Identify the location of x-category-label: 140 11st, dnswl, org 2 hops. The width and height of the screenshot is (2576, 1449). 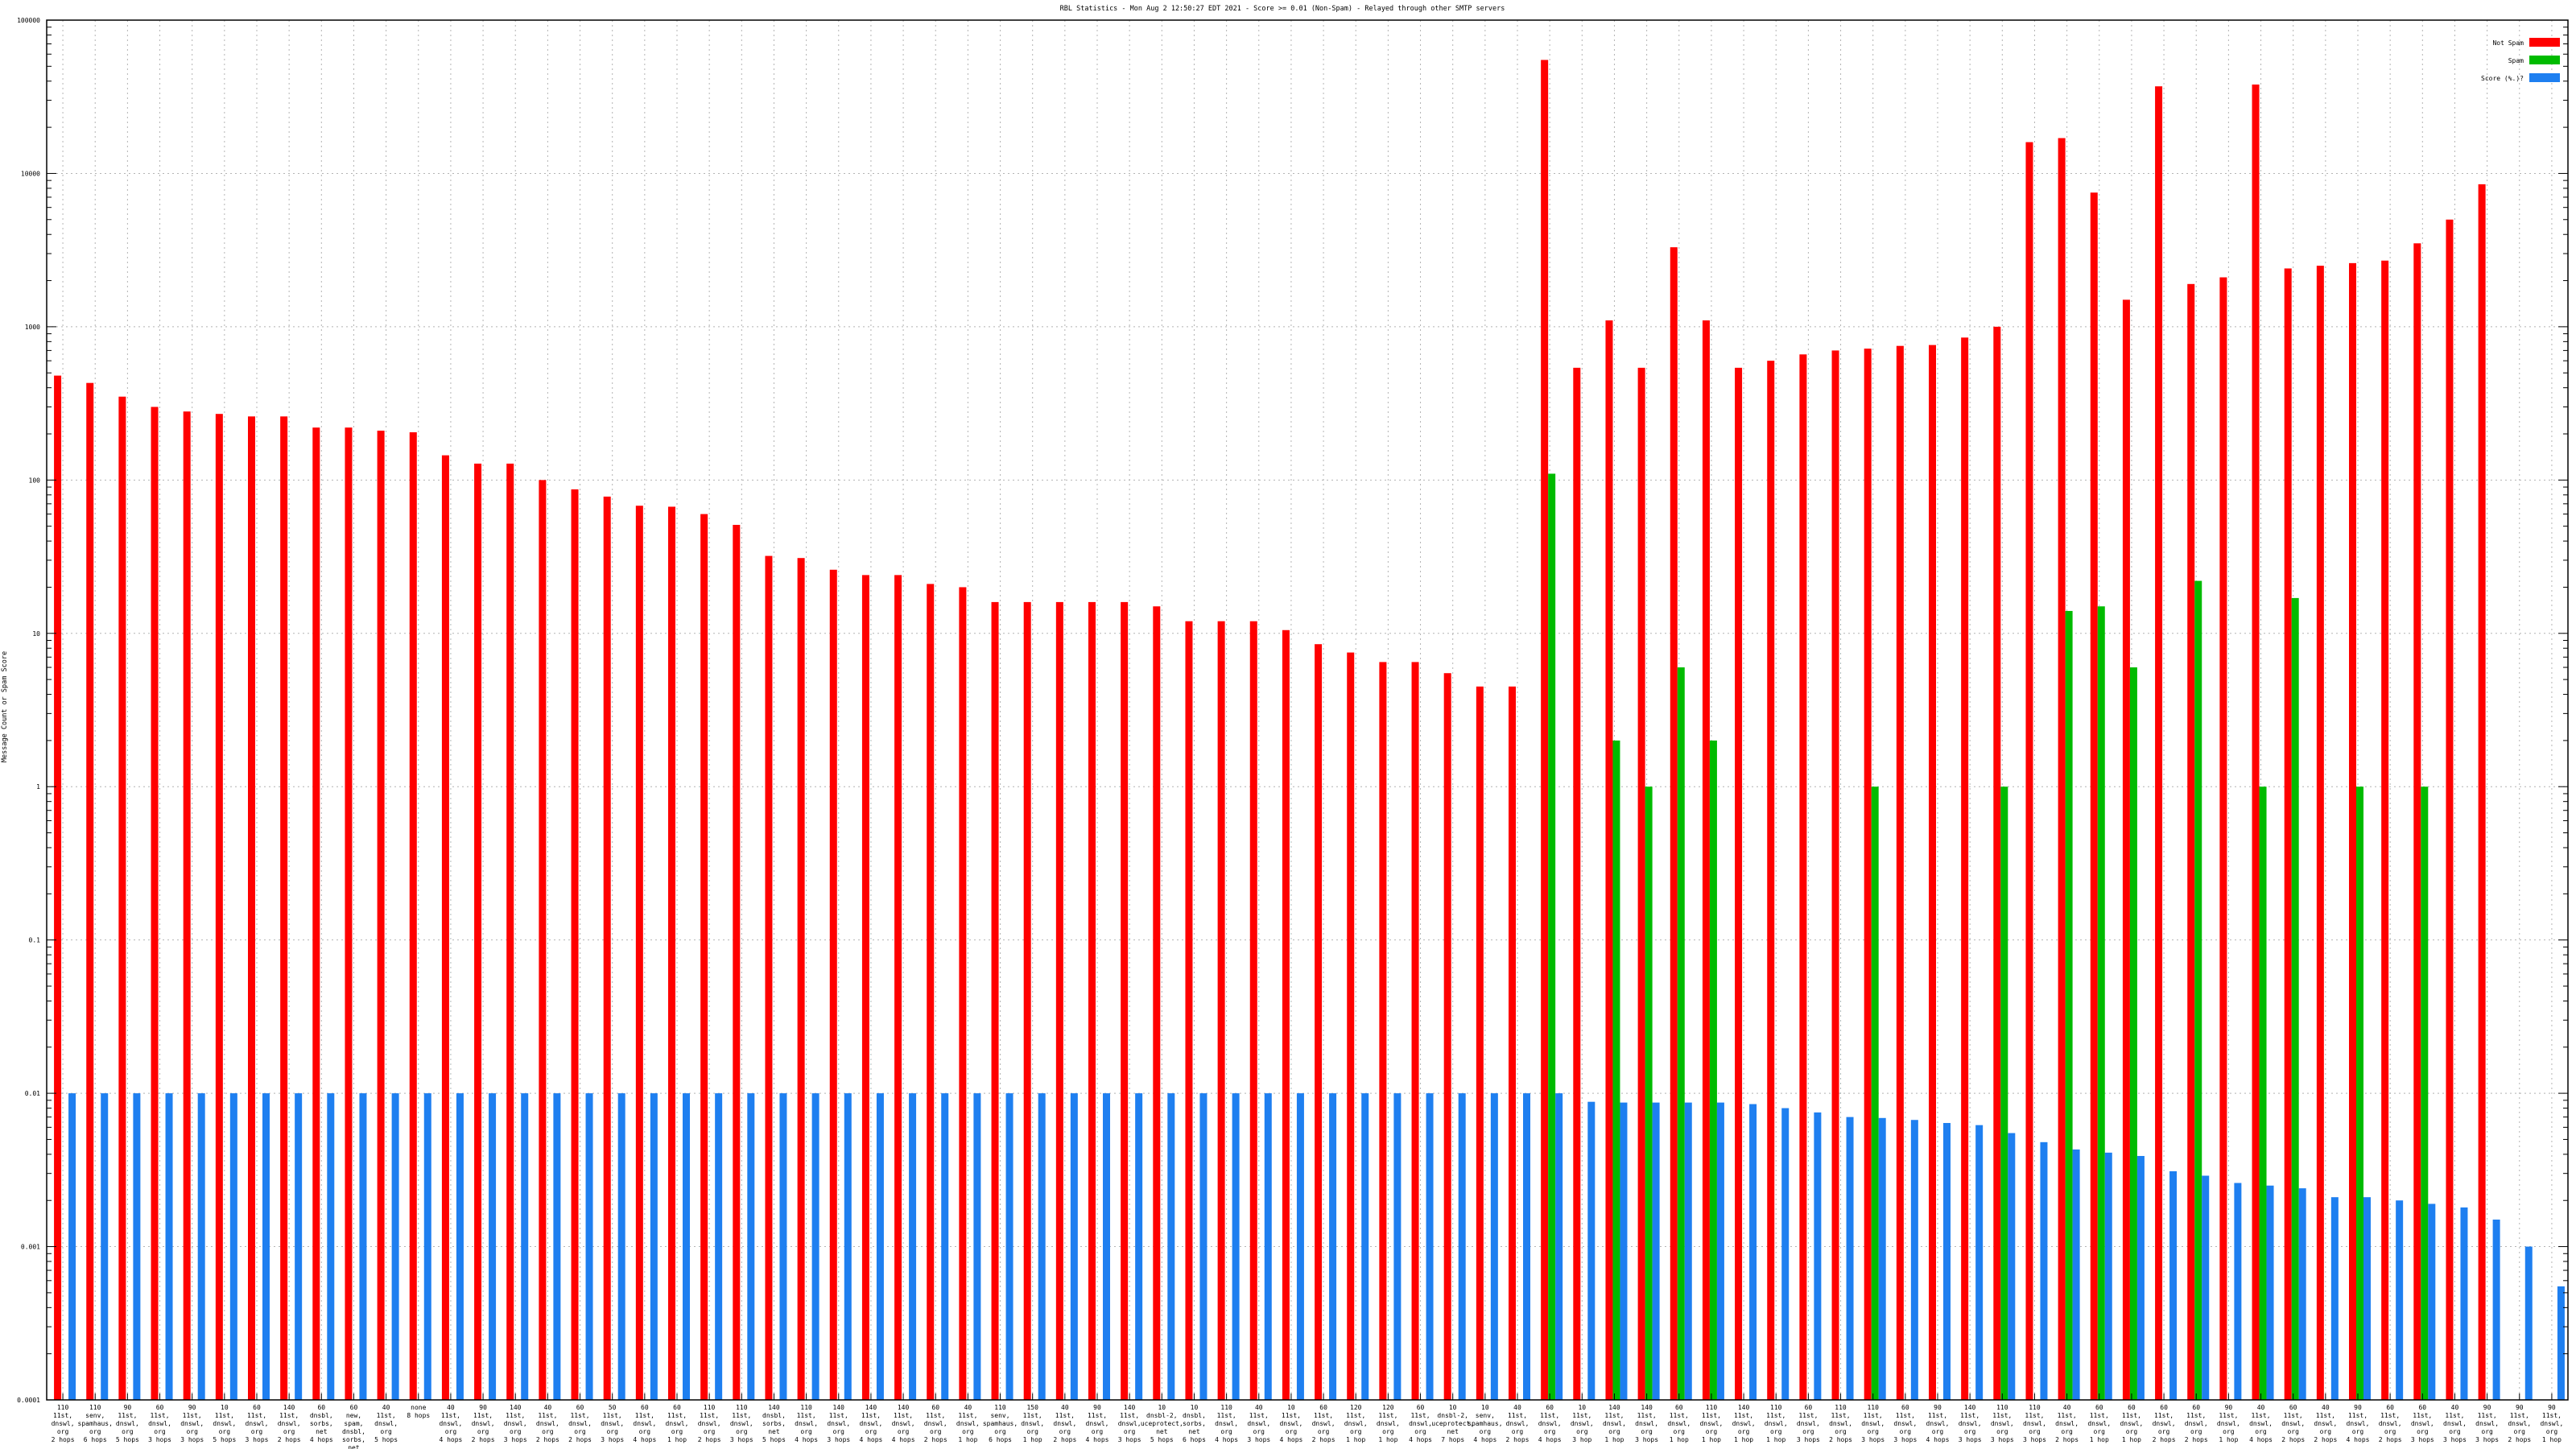
(289, 1423).